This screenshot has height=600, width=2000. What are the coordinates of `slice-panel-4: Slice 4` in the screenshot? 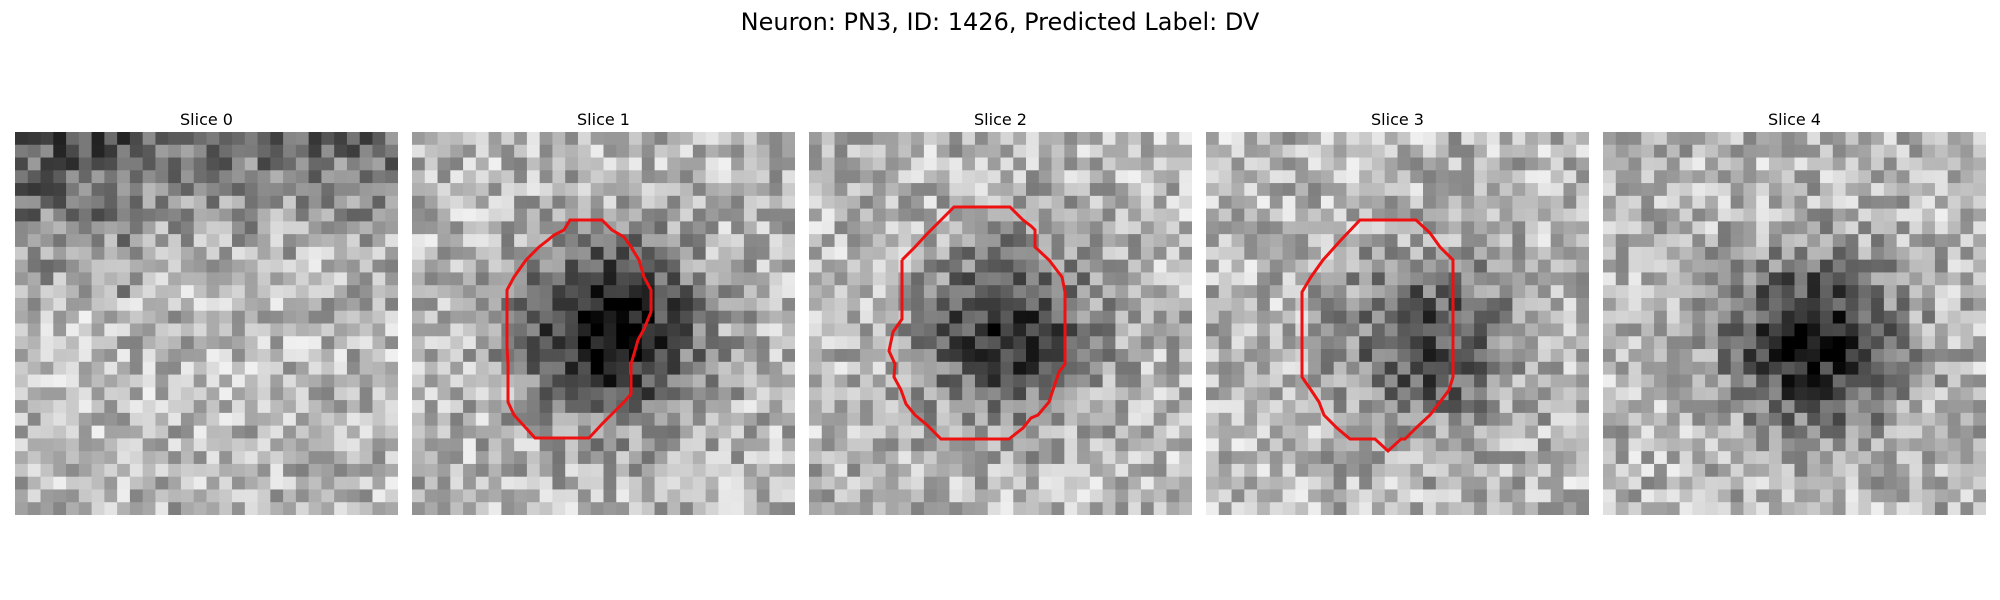 It's located at (1794, 312).